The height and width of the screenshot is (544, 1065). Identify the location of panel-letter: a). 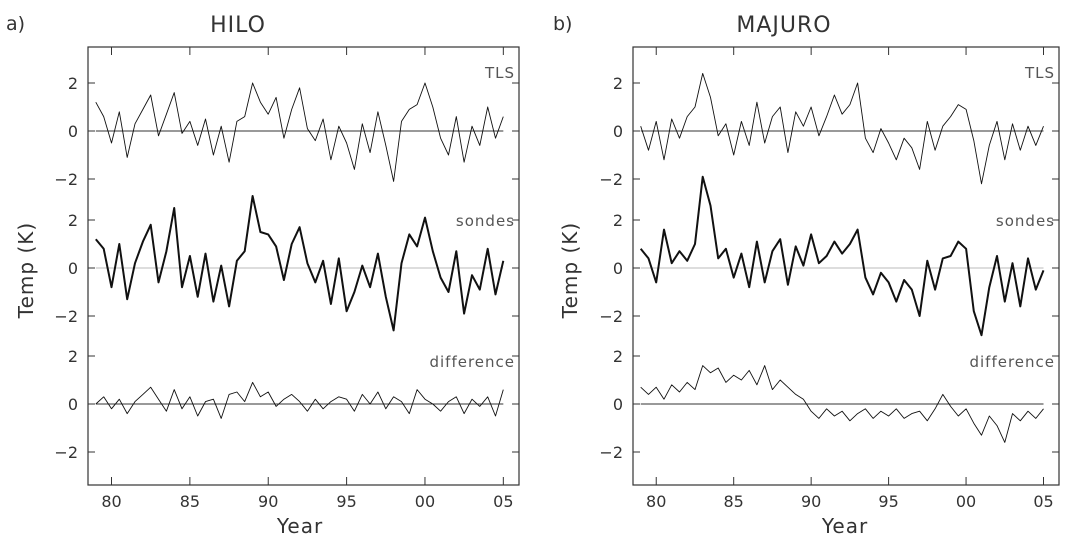
(15, 24).